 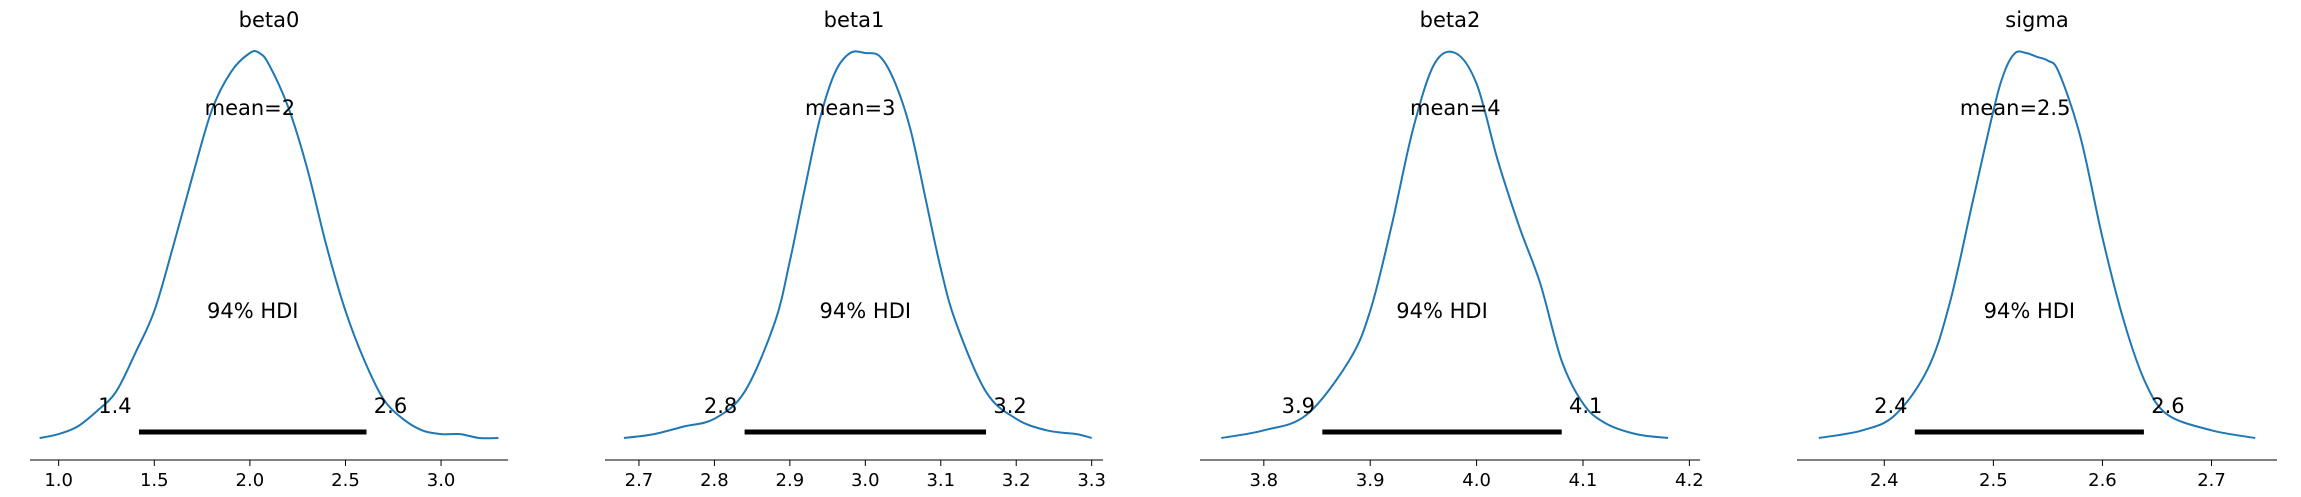 I want to click on x-tick-label: 3.1, so click(x=940, y=480).